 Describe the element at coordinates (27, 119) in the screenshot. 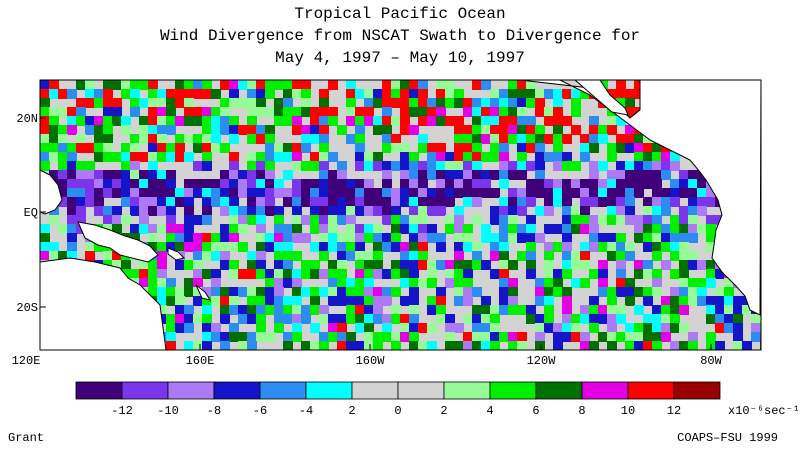

I see `lat-label-20n: 20N` at that location.